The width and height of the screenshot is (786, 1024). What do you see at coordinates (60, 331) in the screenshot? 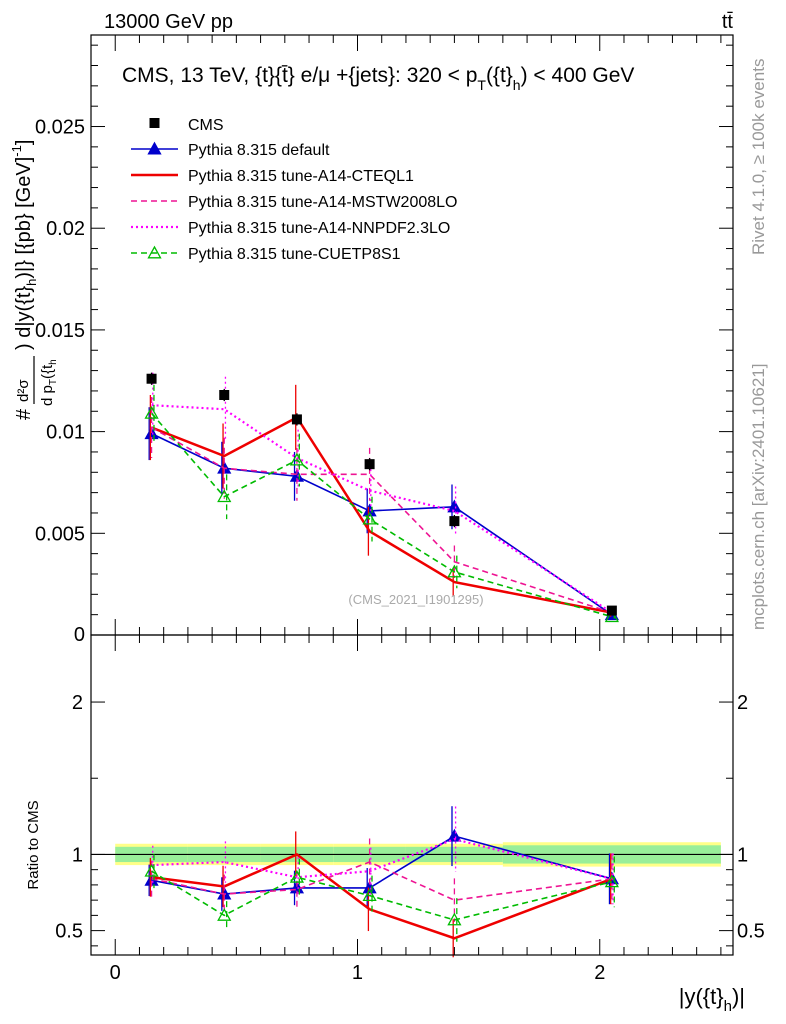
I see `y-tick-label: 0.015` at bounding box center [60, 331].